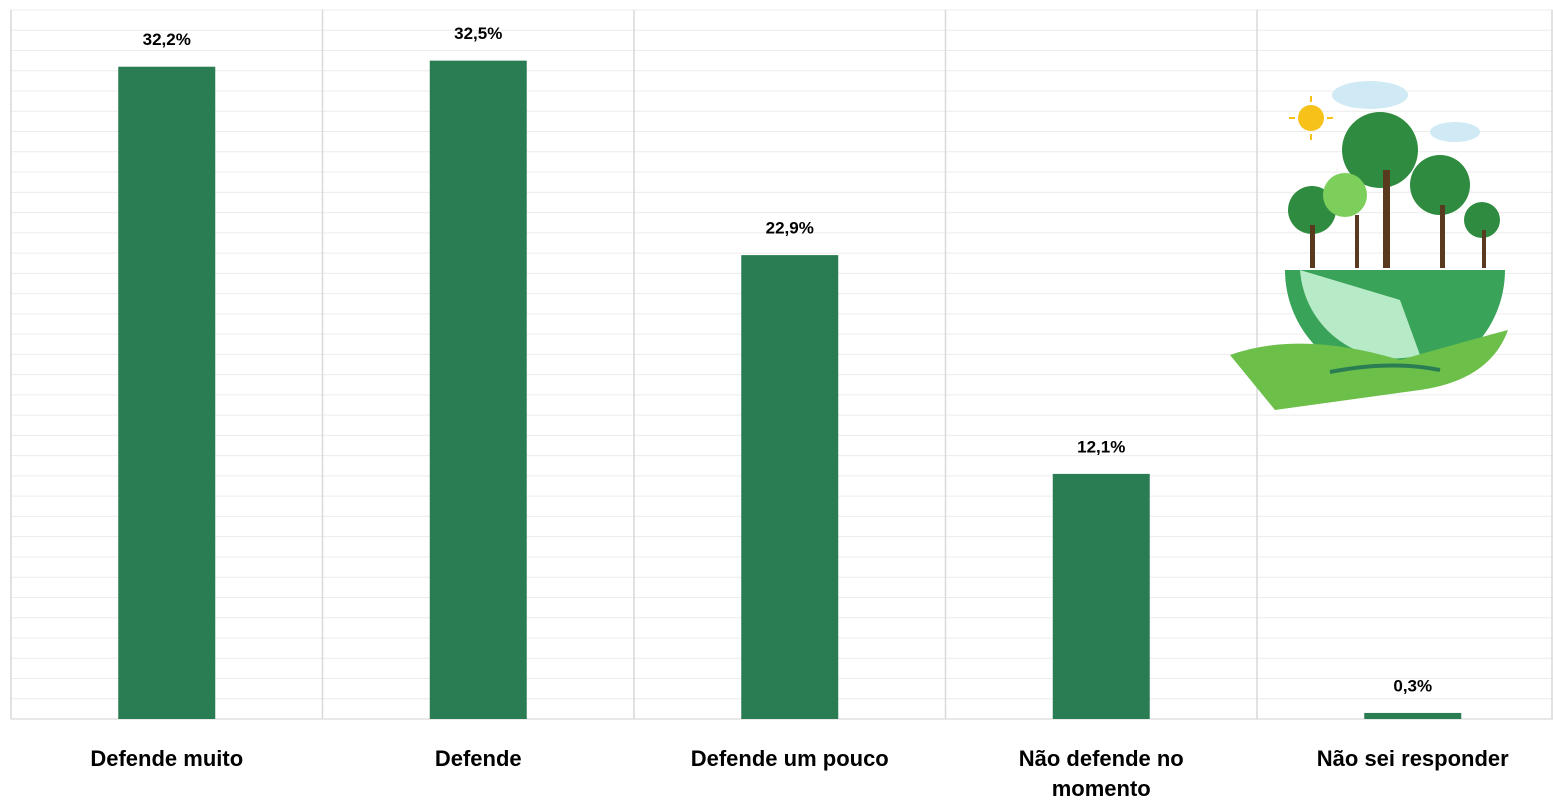 This screenshot has height=806, width=1553. I want to click on x-tick-label: Defende, so click(478, 758).